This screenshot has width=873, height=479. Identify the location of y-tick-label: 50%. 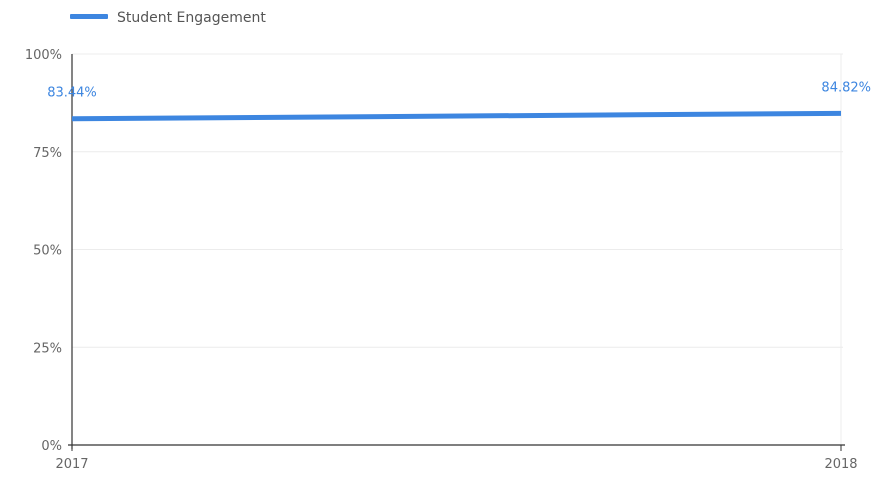
(47, 251).